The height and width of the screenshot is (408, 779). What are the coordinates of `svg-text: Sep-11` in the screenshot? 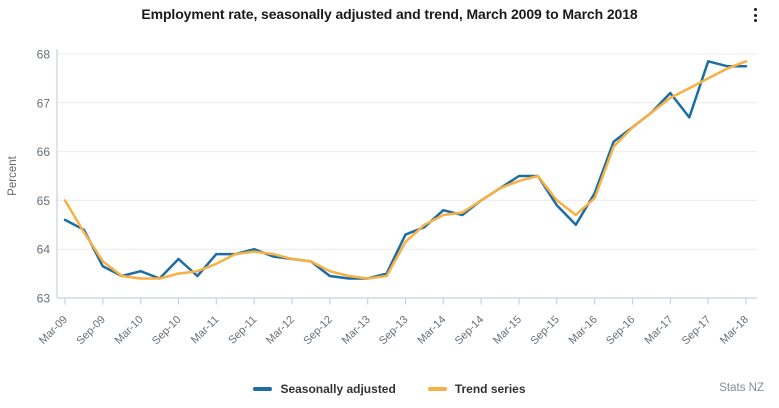 It's located at (242, 330).